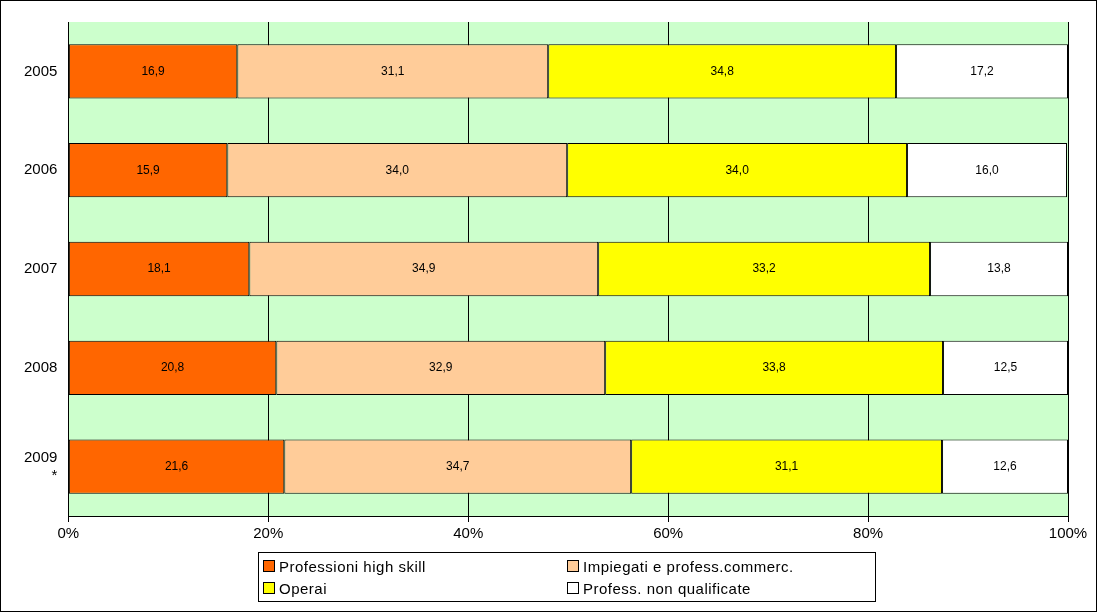 The width and height of the screenshot is (1097, 612). I want to click on data-label: 15,9, so click(148, 169).